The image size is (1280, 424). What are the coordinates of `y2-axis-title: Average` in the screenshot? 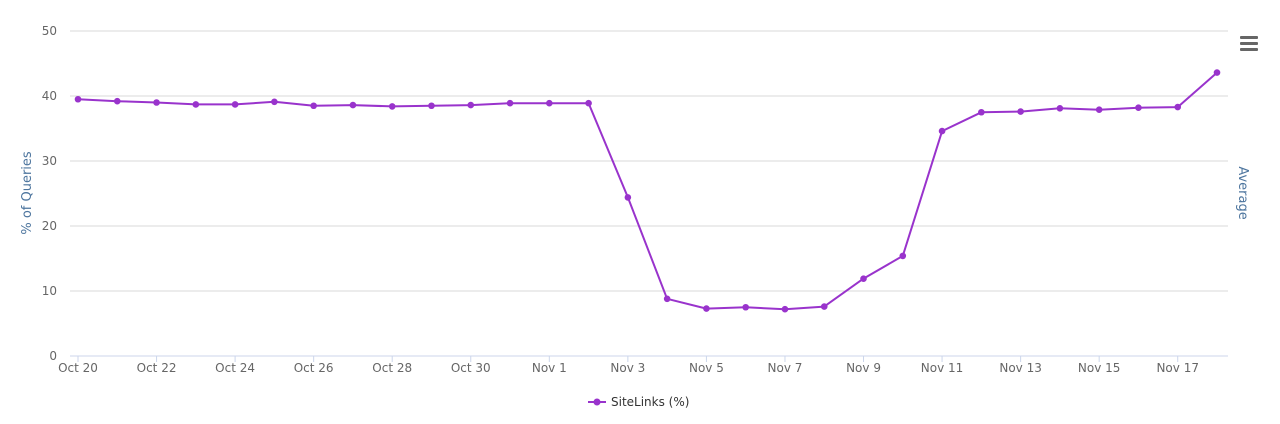 It's located at (1242, 192).